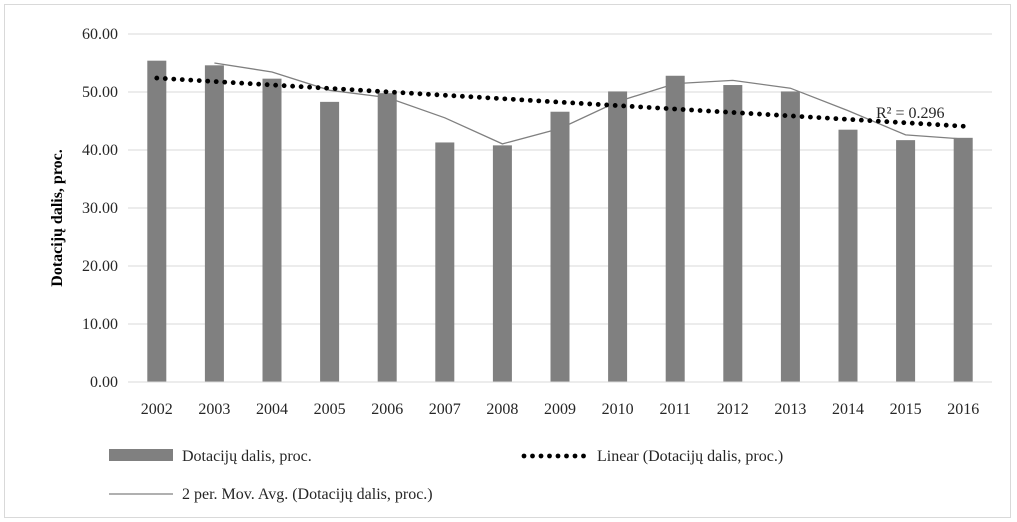 The image size is (1017, 522). Describe the element at coordinates (790, 409) in the screenshot. I see `x-tick-label: 2013` at that location.